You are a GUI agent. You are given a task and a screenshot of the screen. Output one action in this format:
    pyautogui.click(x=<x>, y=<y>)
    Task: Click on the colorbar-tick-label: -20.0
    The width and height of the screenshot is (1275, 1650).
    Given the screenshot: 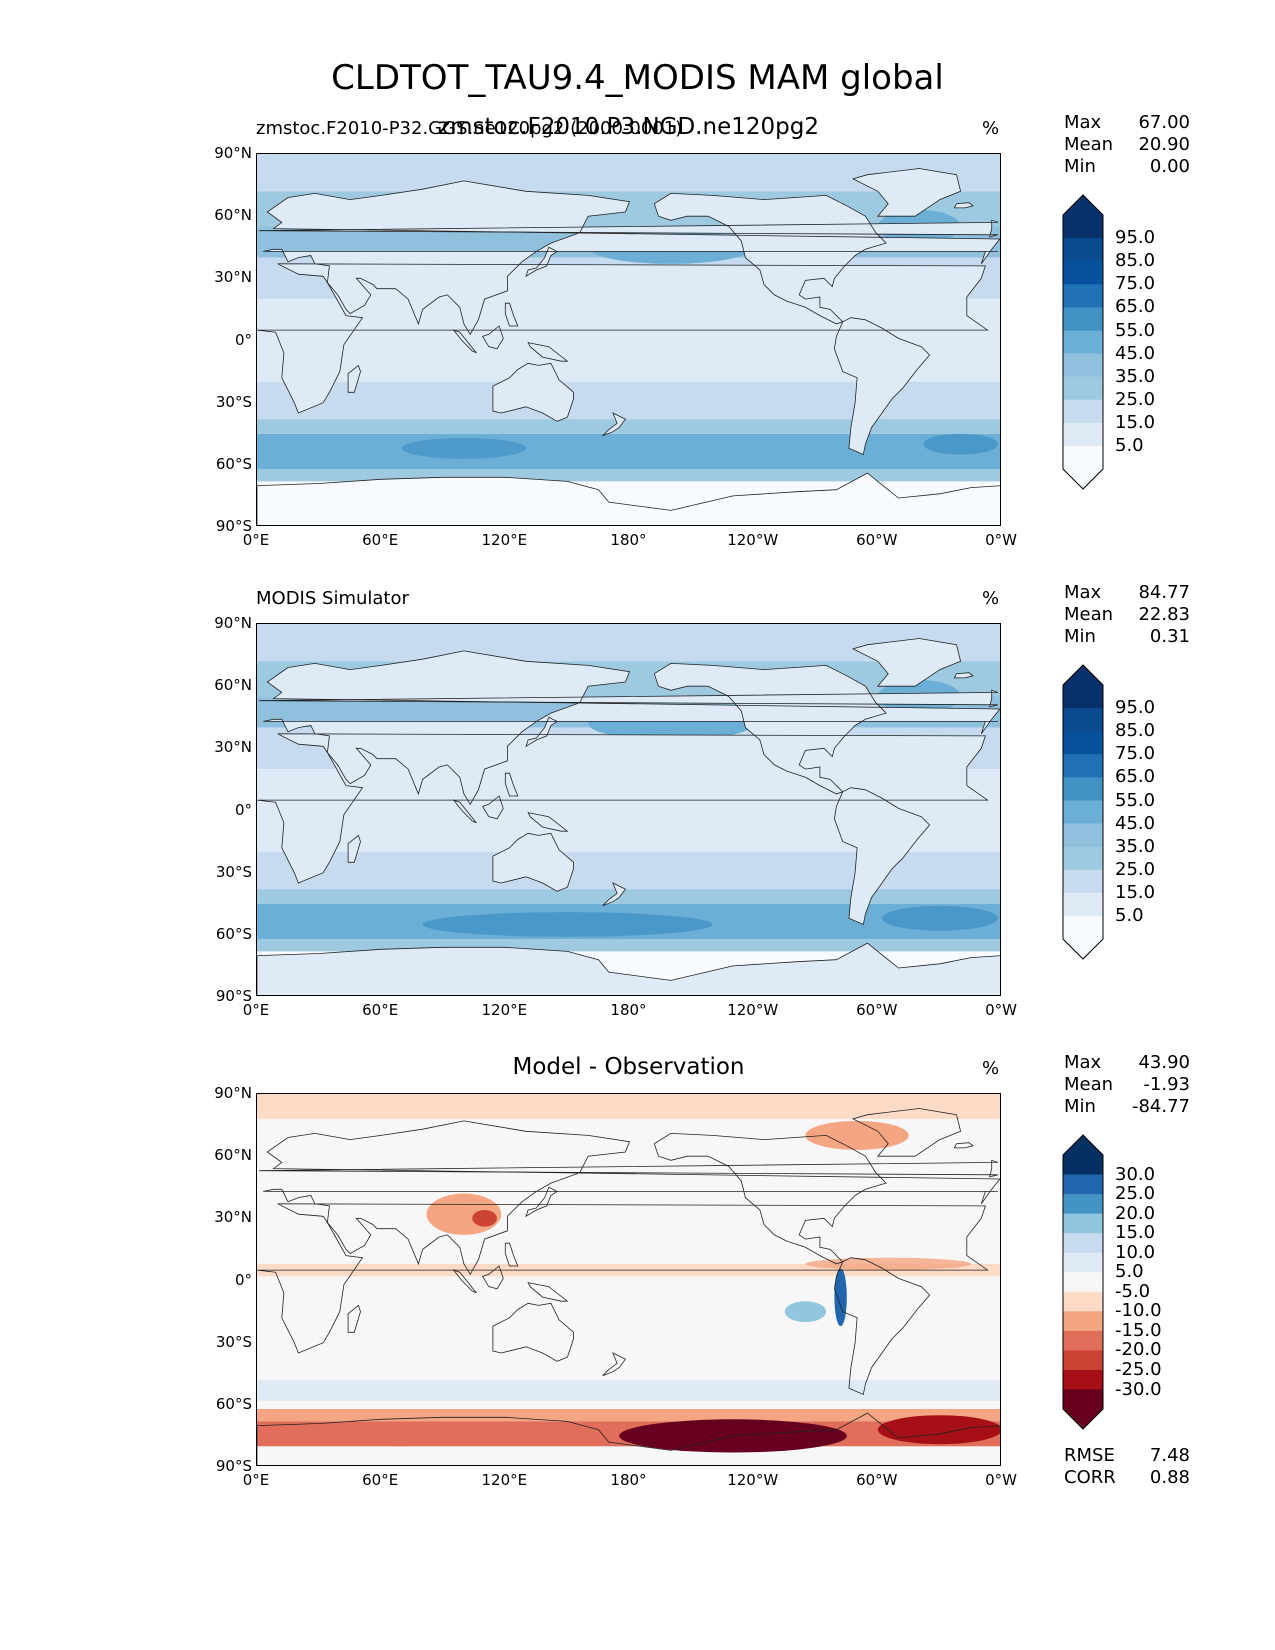 What is the action you would take?
    pyautogui.click(x=1138, y=1350)
    